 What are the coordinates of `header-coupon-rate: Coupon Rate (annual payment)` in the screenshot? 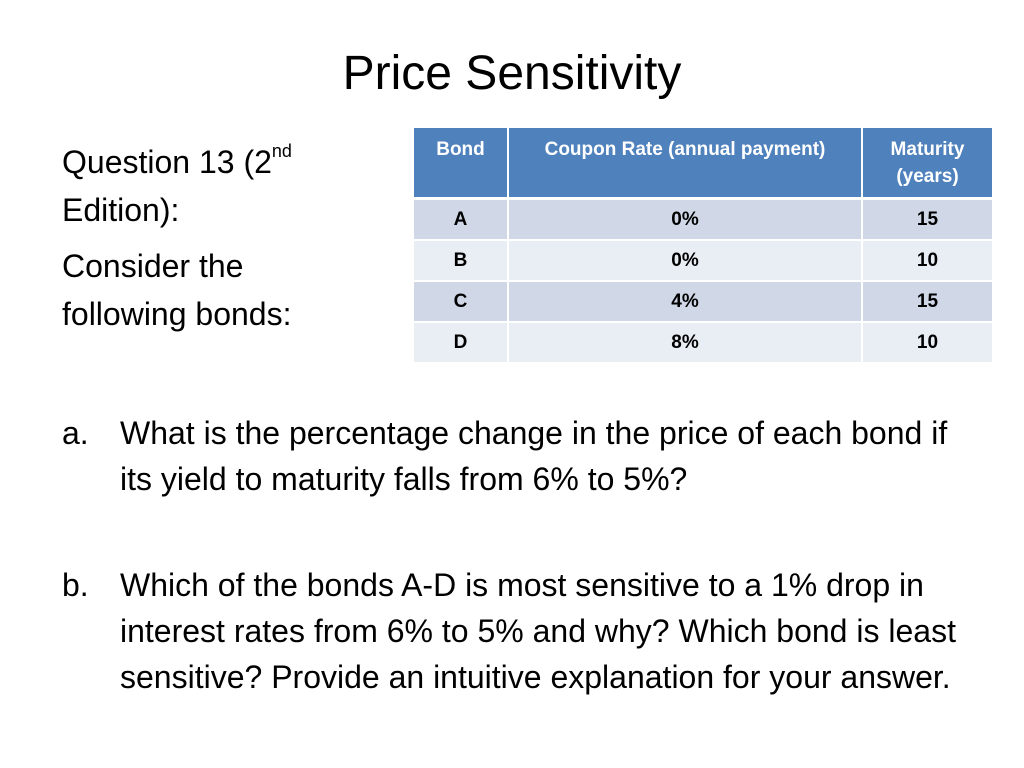 It's located at (686, 164).